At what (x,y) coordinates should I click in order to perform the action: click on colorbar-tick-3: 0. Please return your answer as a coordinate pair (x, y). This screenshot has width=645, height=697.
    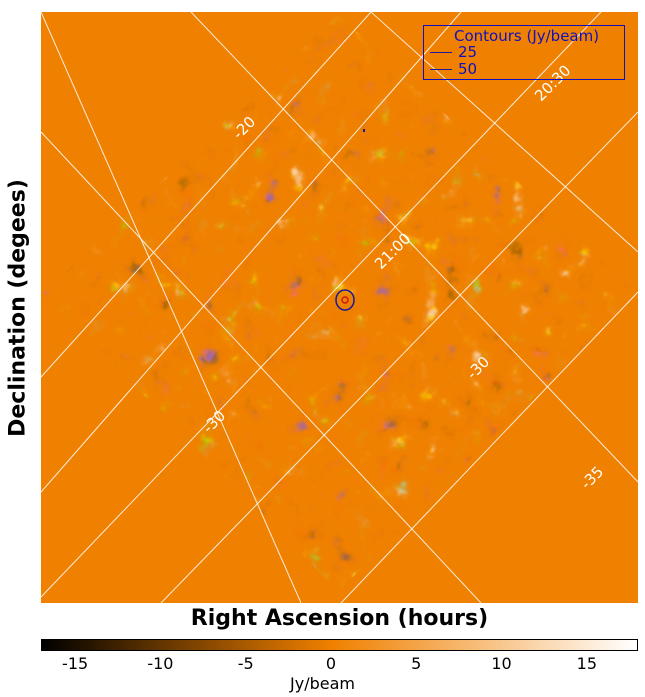
    Looking at the image, I should click on (331, 663).